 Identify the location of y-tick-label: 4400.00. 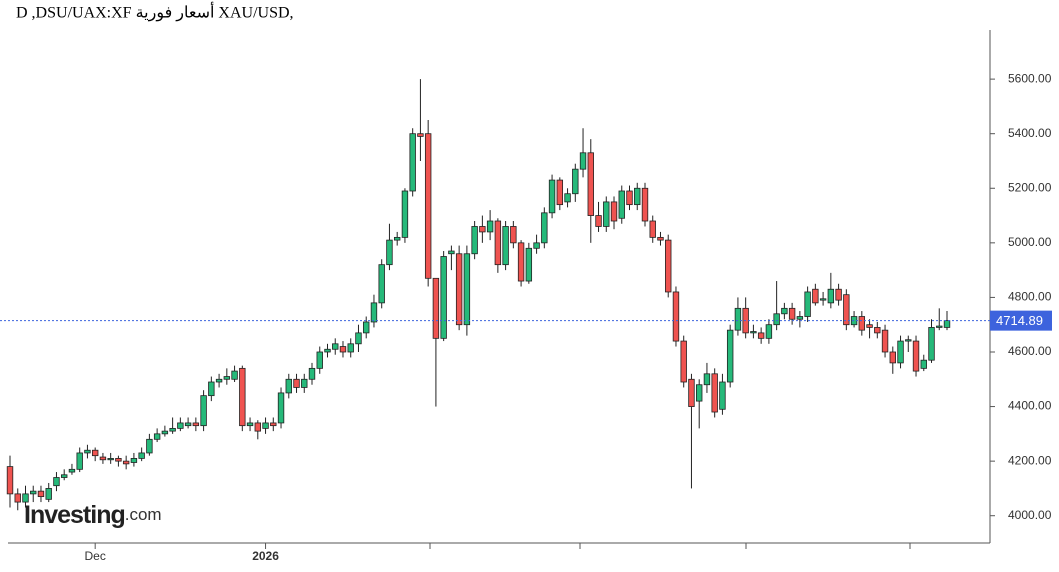
(1030, 406).